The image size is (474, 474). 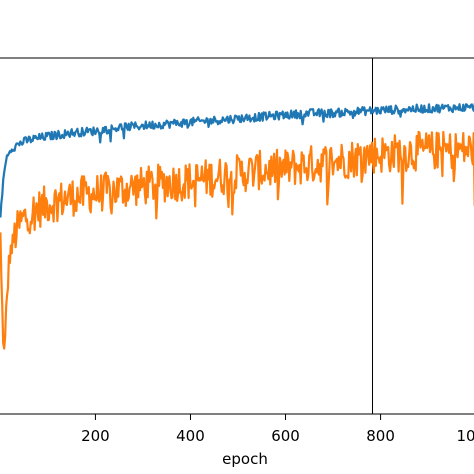 I want to click on x-tick-label: 1000, so click(x=465, y=436).